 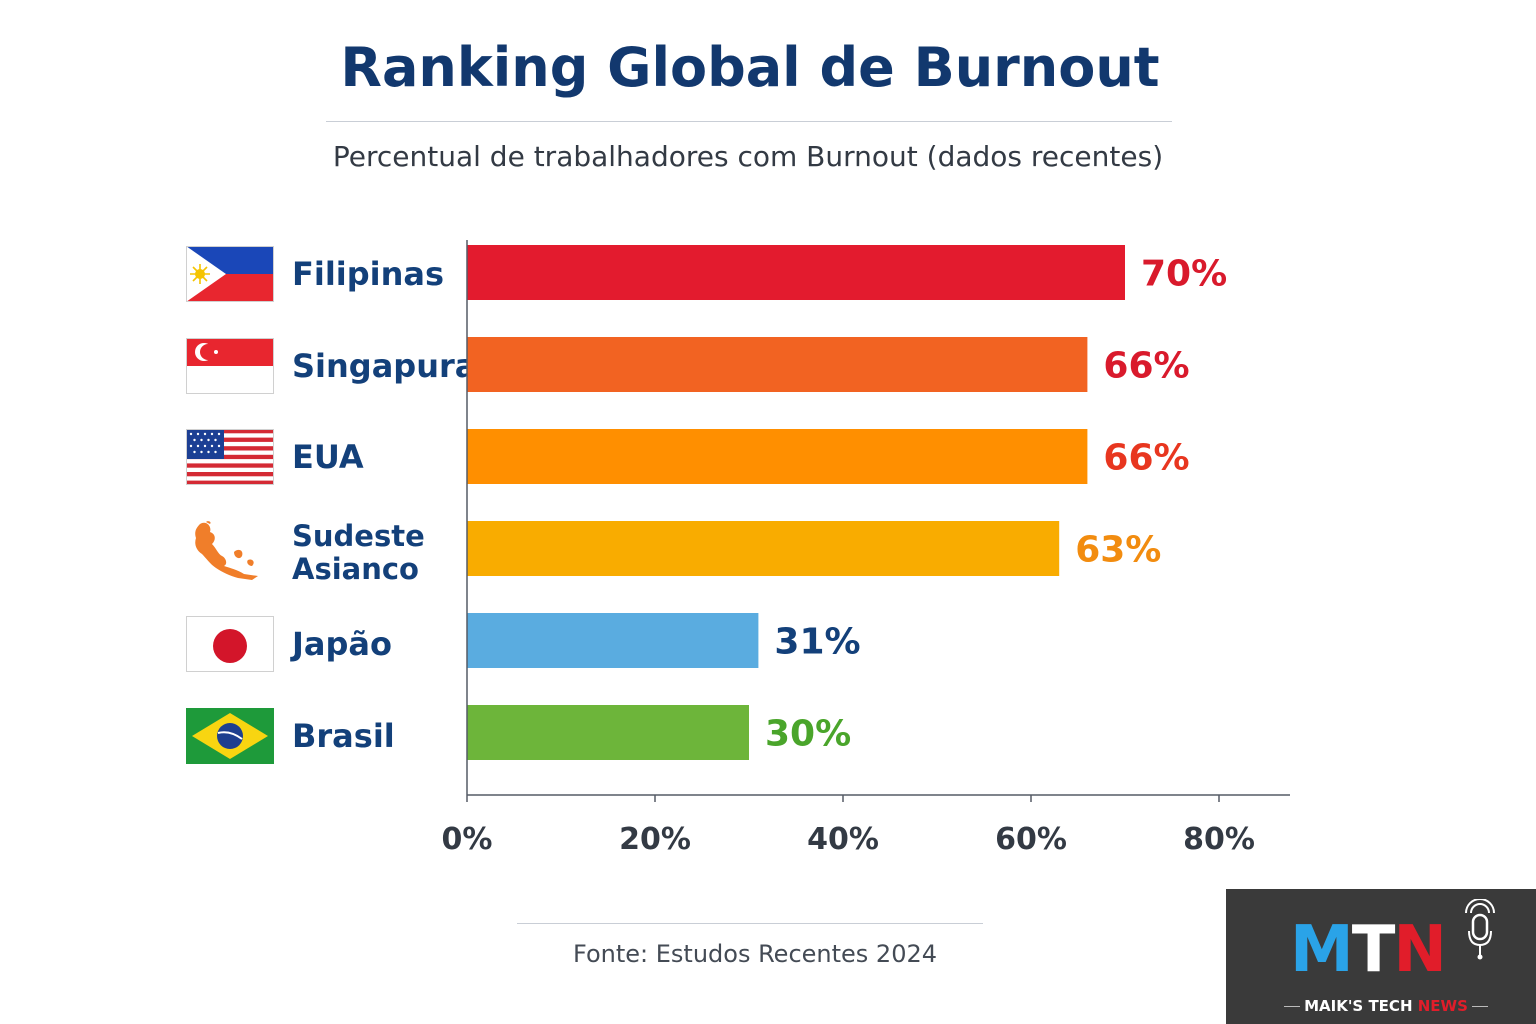 What do you see at coordinates (817, 642) in the screenshot?
I see `bar-value-label: 31%` at bounding box center [817, 642].